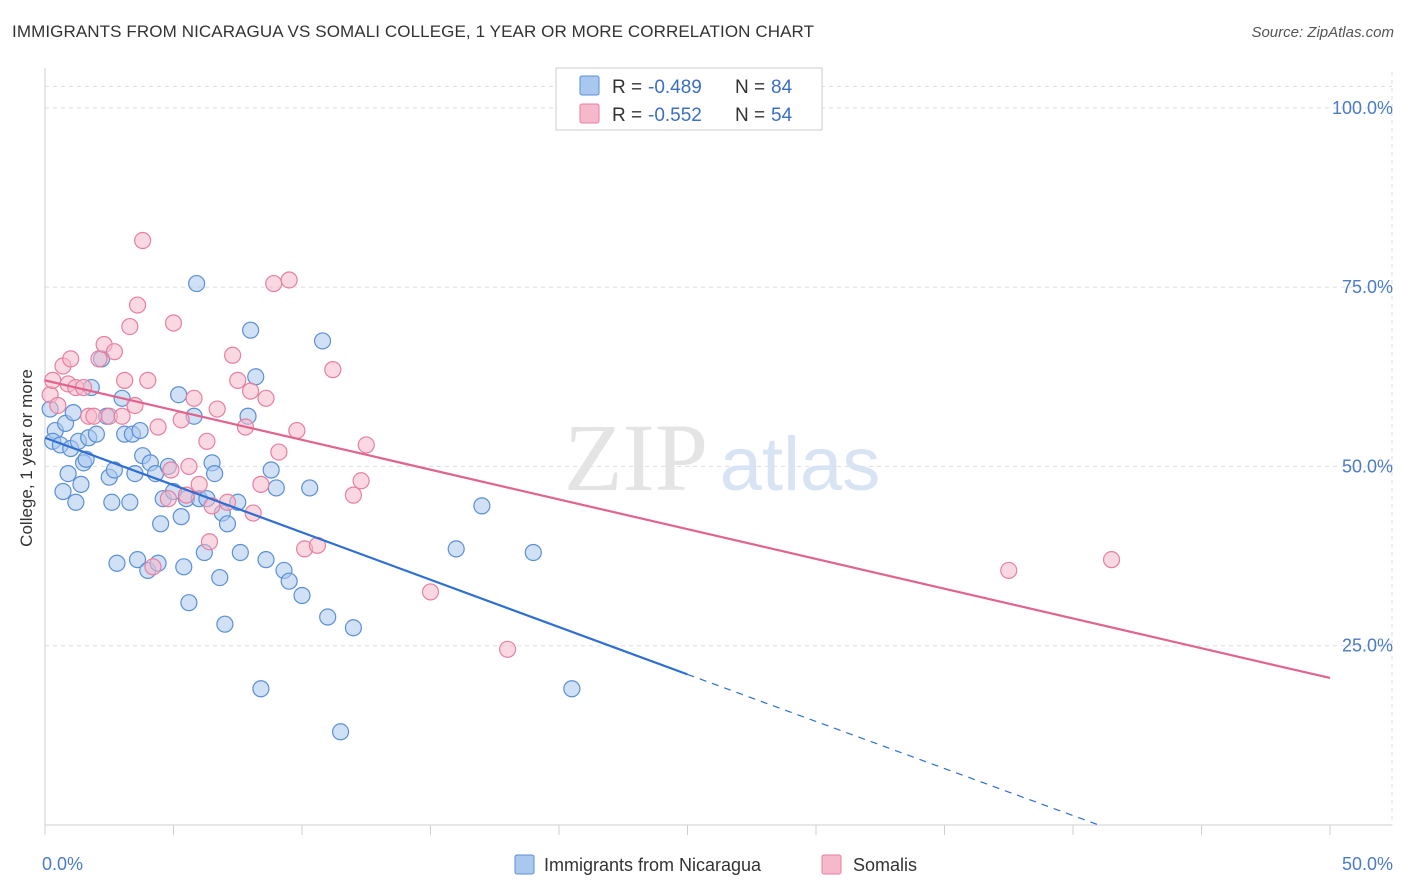  What do you see at coordinates (1362, 108) in the screenshot?
I see `y-tick-label-0: 100.0%` at bounding box center [1362, 108].